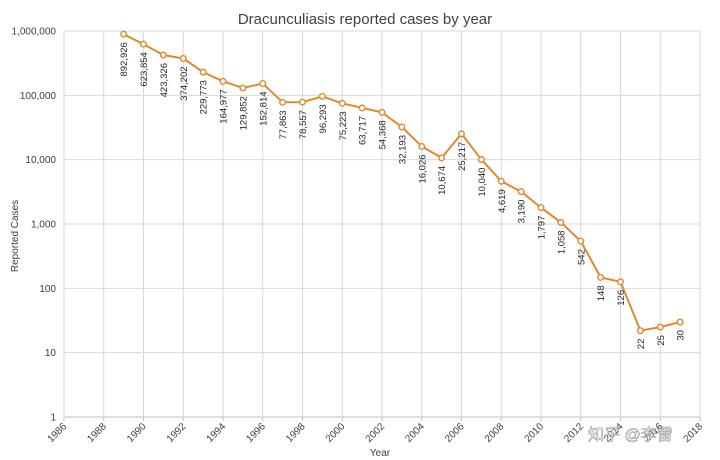  I want to click on data-label: 1,058, so click(561, 242).